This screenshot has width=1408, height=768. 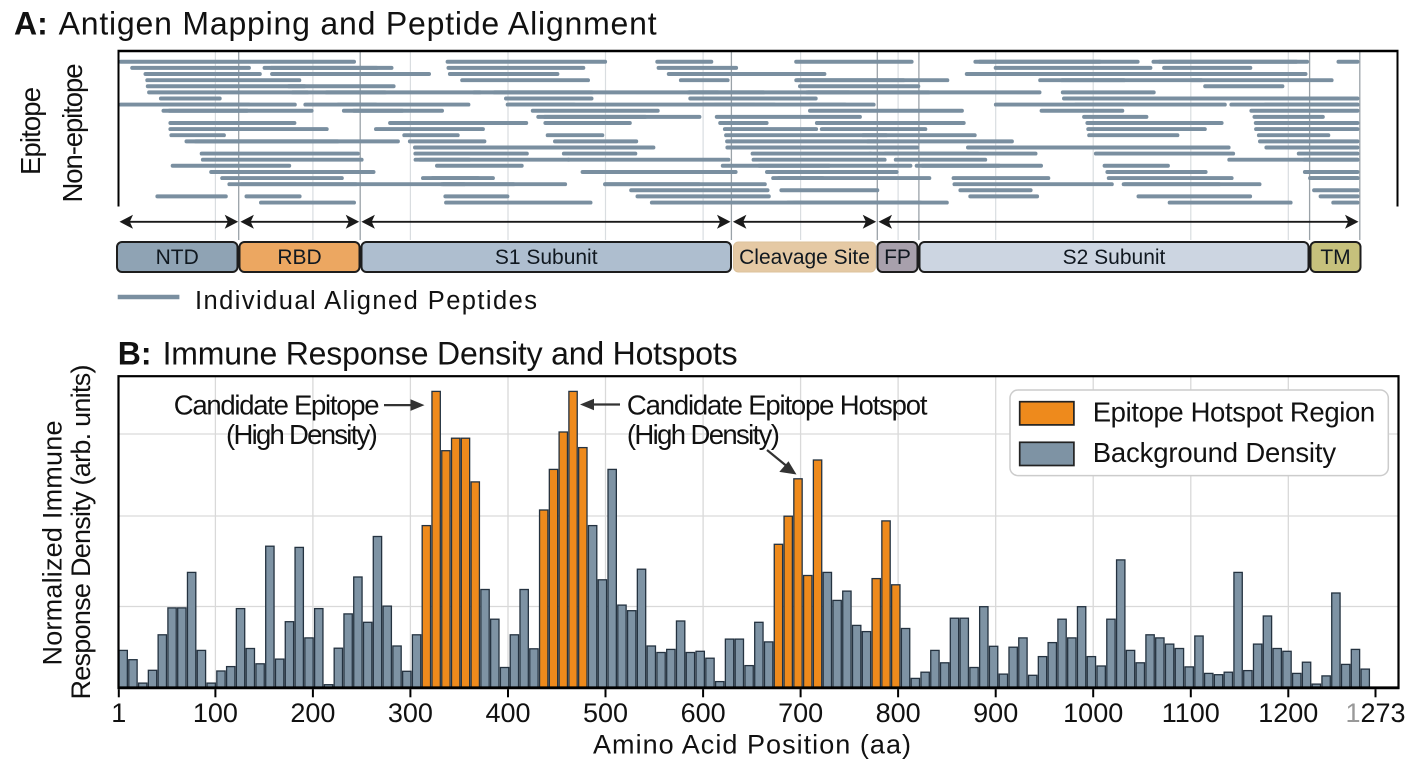 What do you see at coordinates (135, 354) in the screenshot?
I see `svg-text: B:` at bounding box center [135, 354].